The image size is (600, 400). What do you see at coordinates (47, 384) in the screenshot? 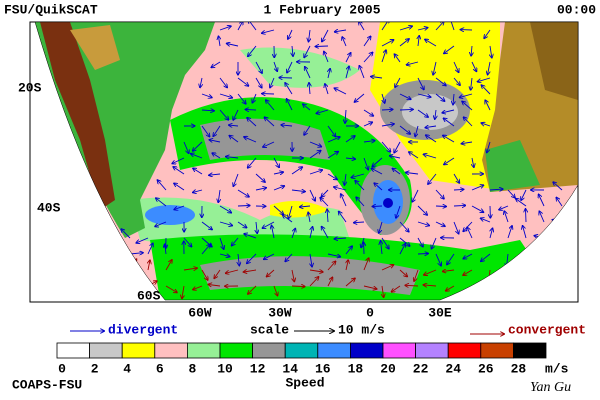
I see `credit: COAPS-FSU` at bounding box center [47, 384].